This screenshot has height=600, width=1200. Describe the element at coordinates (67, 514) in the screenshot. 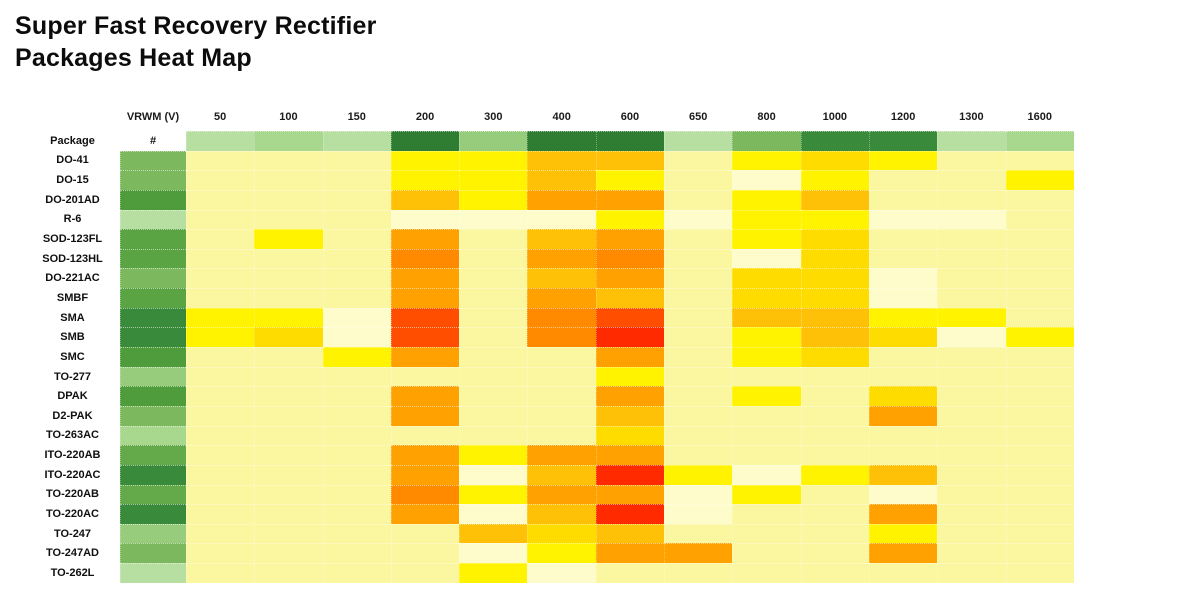

I see `row-label-to-220ac: TO-220AC` at that location.